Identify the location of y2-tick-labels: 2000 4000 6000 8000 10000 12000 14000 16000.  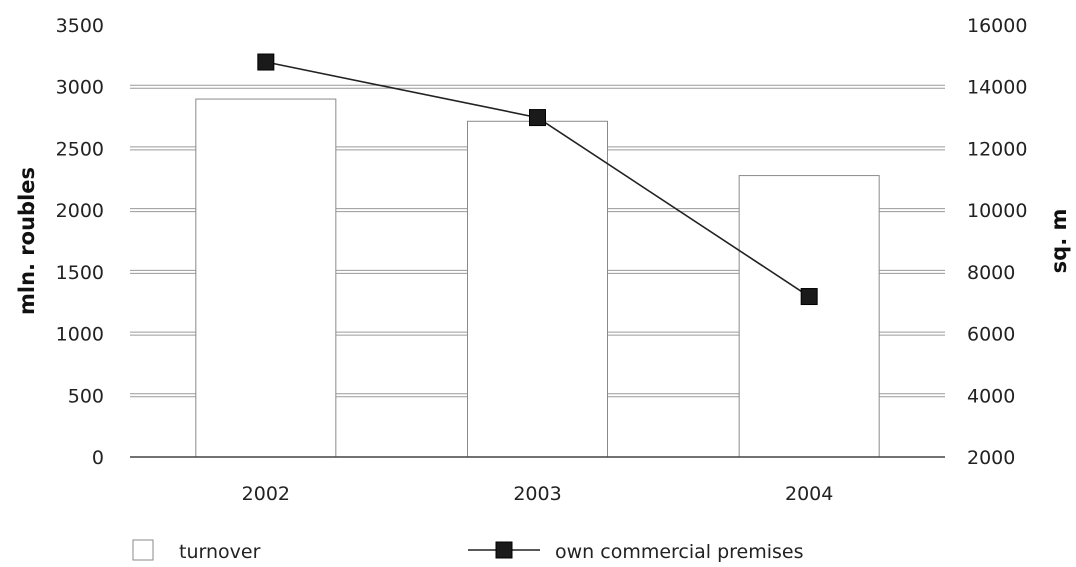
(997, 242).